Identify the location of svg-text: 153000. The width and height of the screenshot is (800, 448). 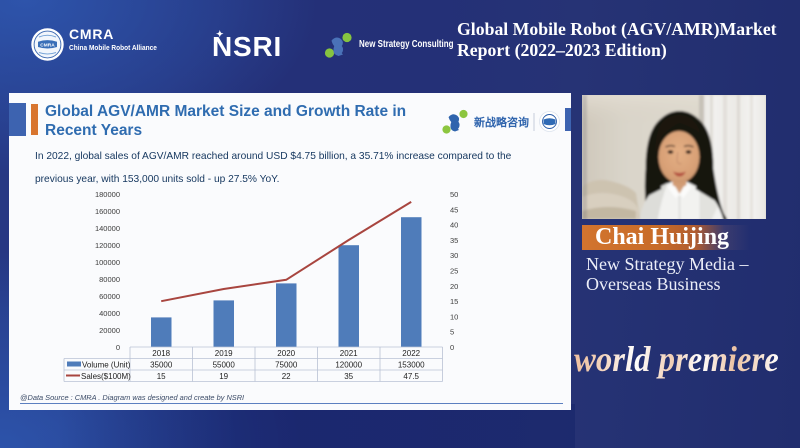
(411, 365).